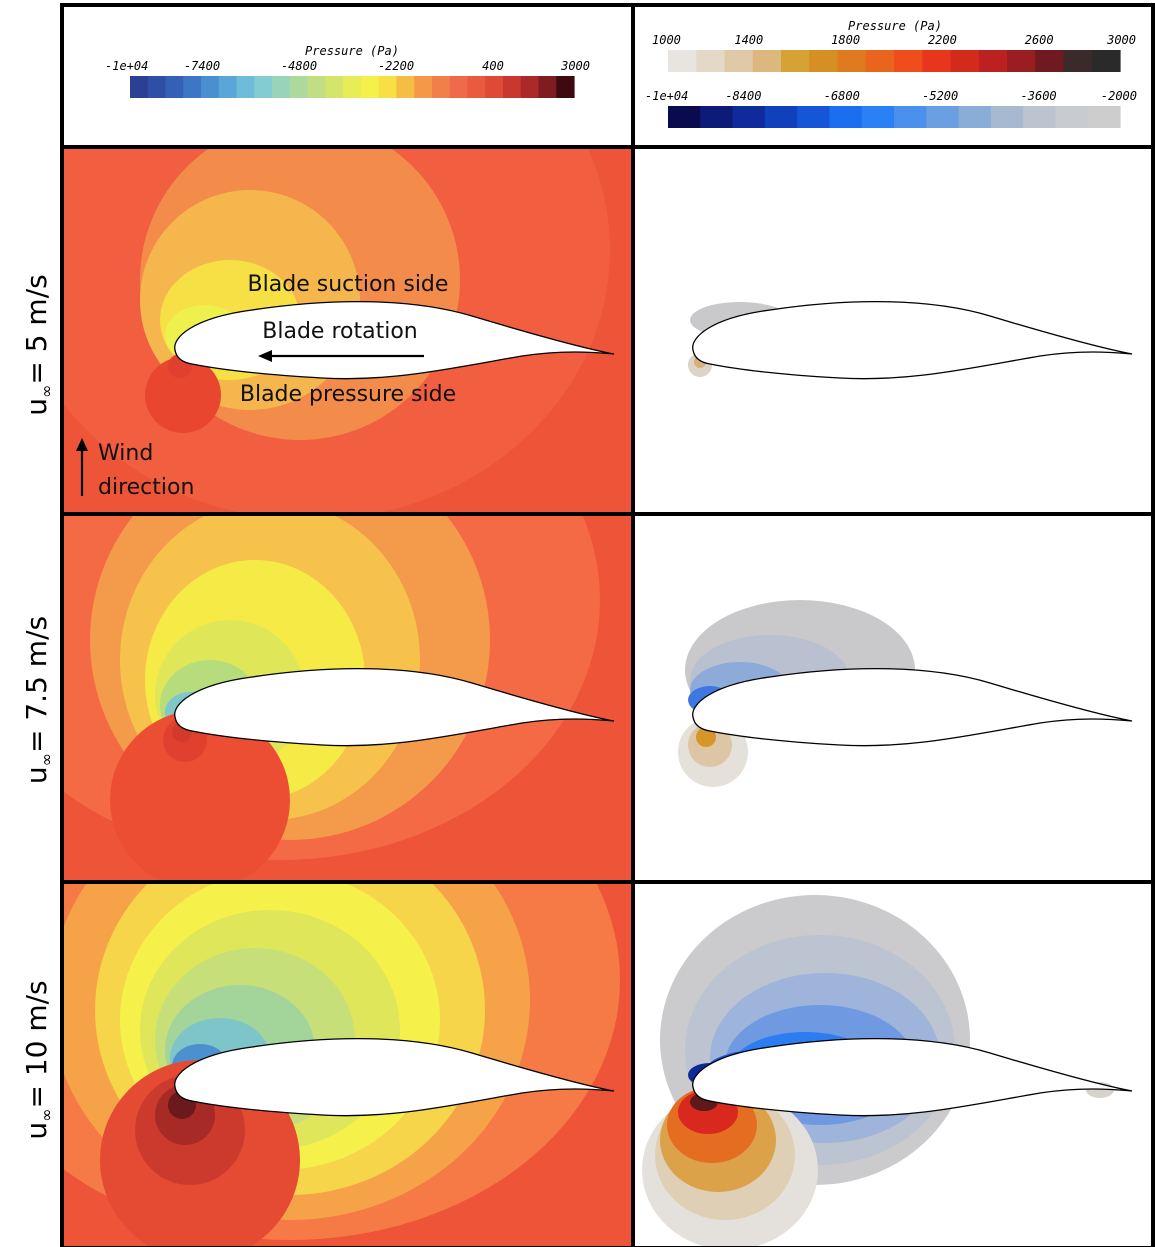 Image resolution: width=1155 pixels, height=1247 pixels. I want to click on right-panel-row2, so click(894, 698).